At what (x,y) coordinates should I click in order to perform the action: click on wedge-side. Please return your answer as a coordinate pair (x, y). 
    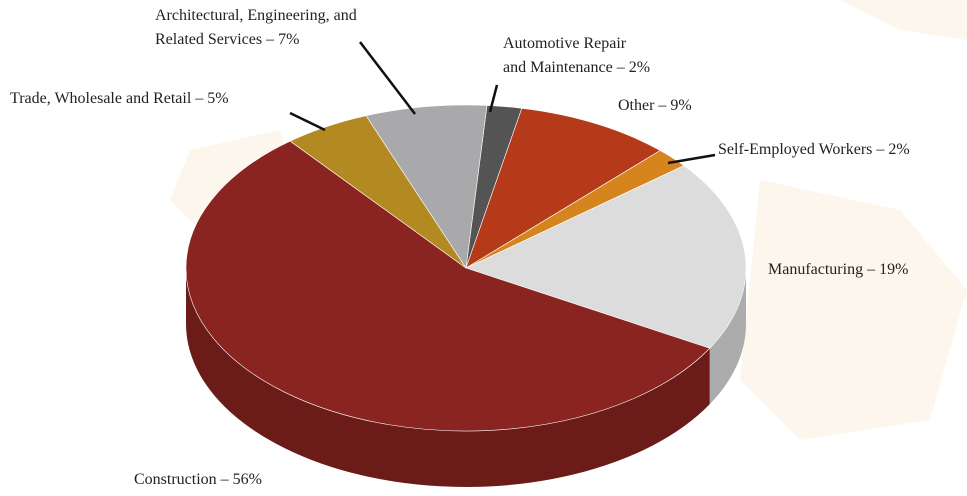
    Looking at the image, I should click on (727, 336).